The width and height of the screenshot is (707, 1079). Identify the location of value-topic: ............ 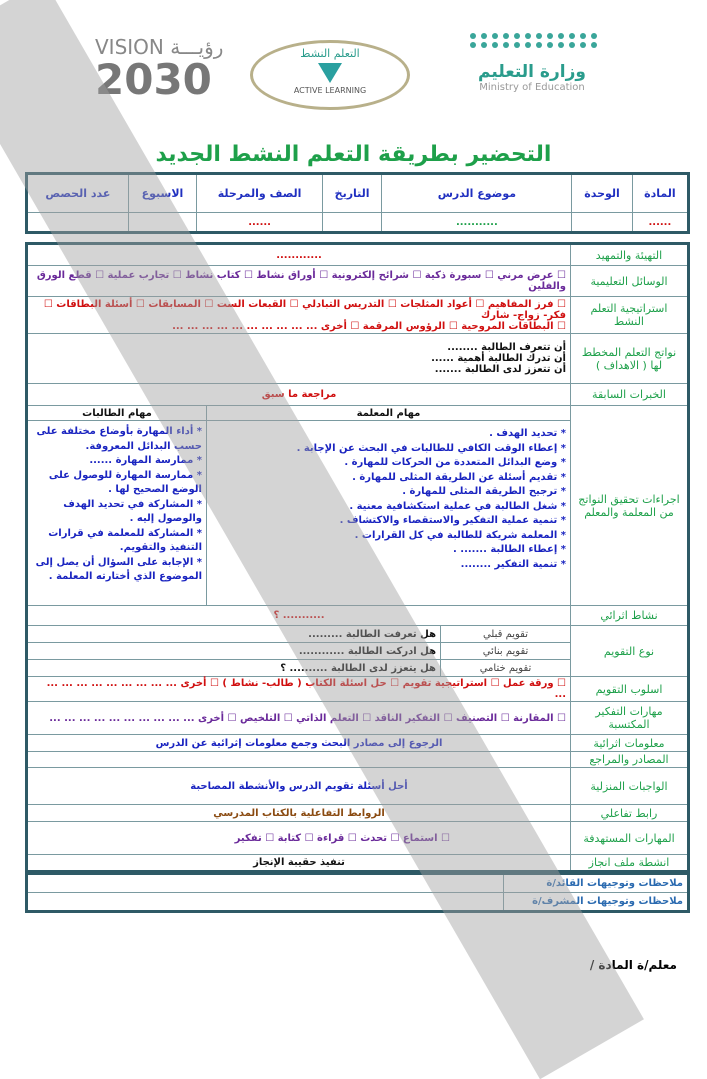
(477, 222).